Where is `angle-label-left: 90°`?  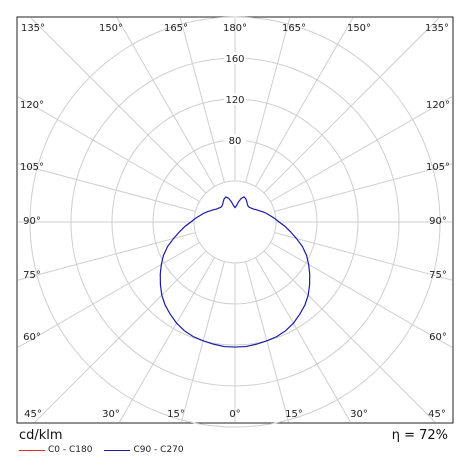
angle-label-left: 90° is located at coordinates (32, 221).